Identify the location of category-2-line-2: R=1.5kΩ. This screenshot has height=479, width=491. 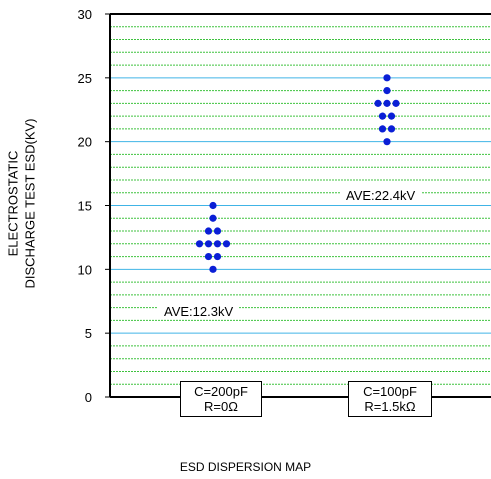
(390, 406).